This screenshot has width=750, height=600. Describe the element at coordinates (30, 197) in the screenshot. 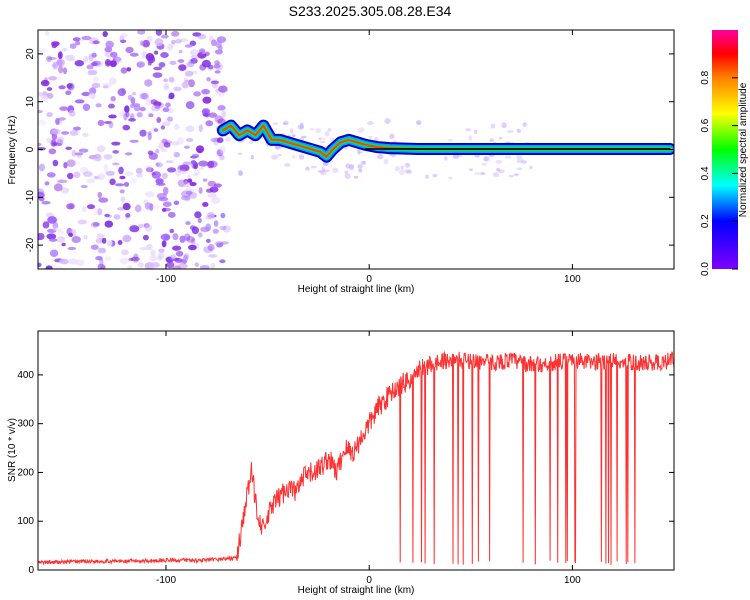

I see `y-tick-label: -10` at that location.